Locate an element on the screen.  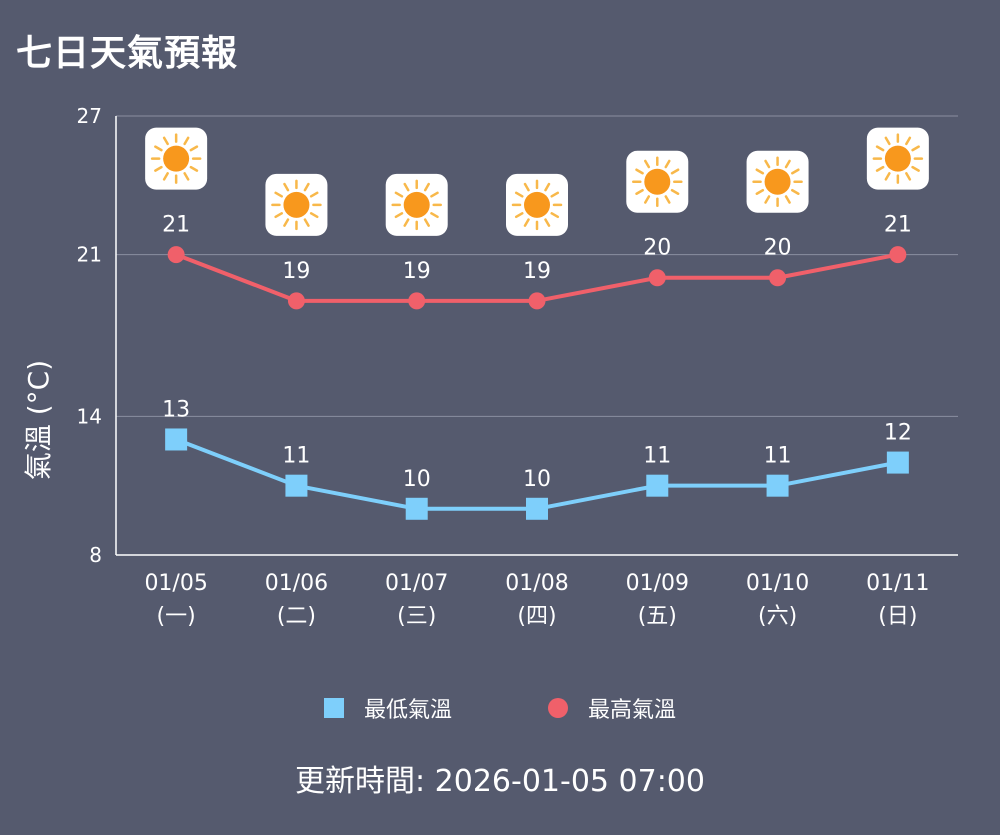
y-tick-label: 27 is located at coordinates (89, 116).